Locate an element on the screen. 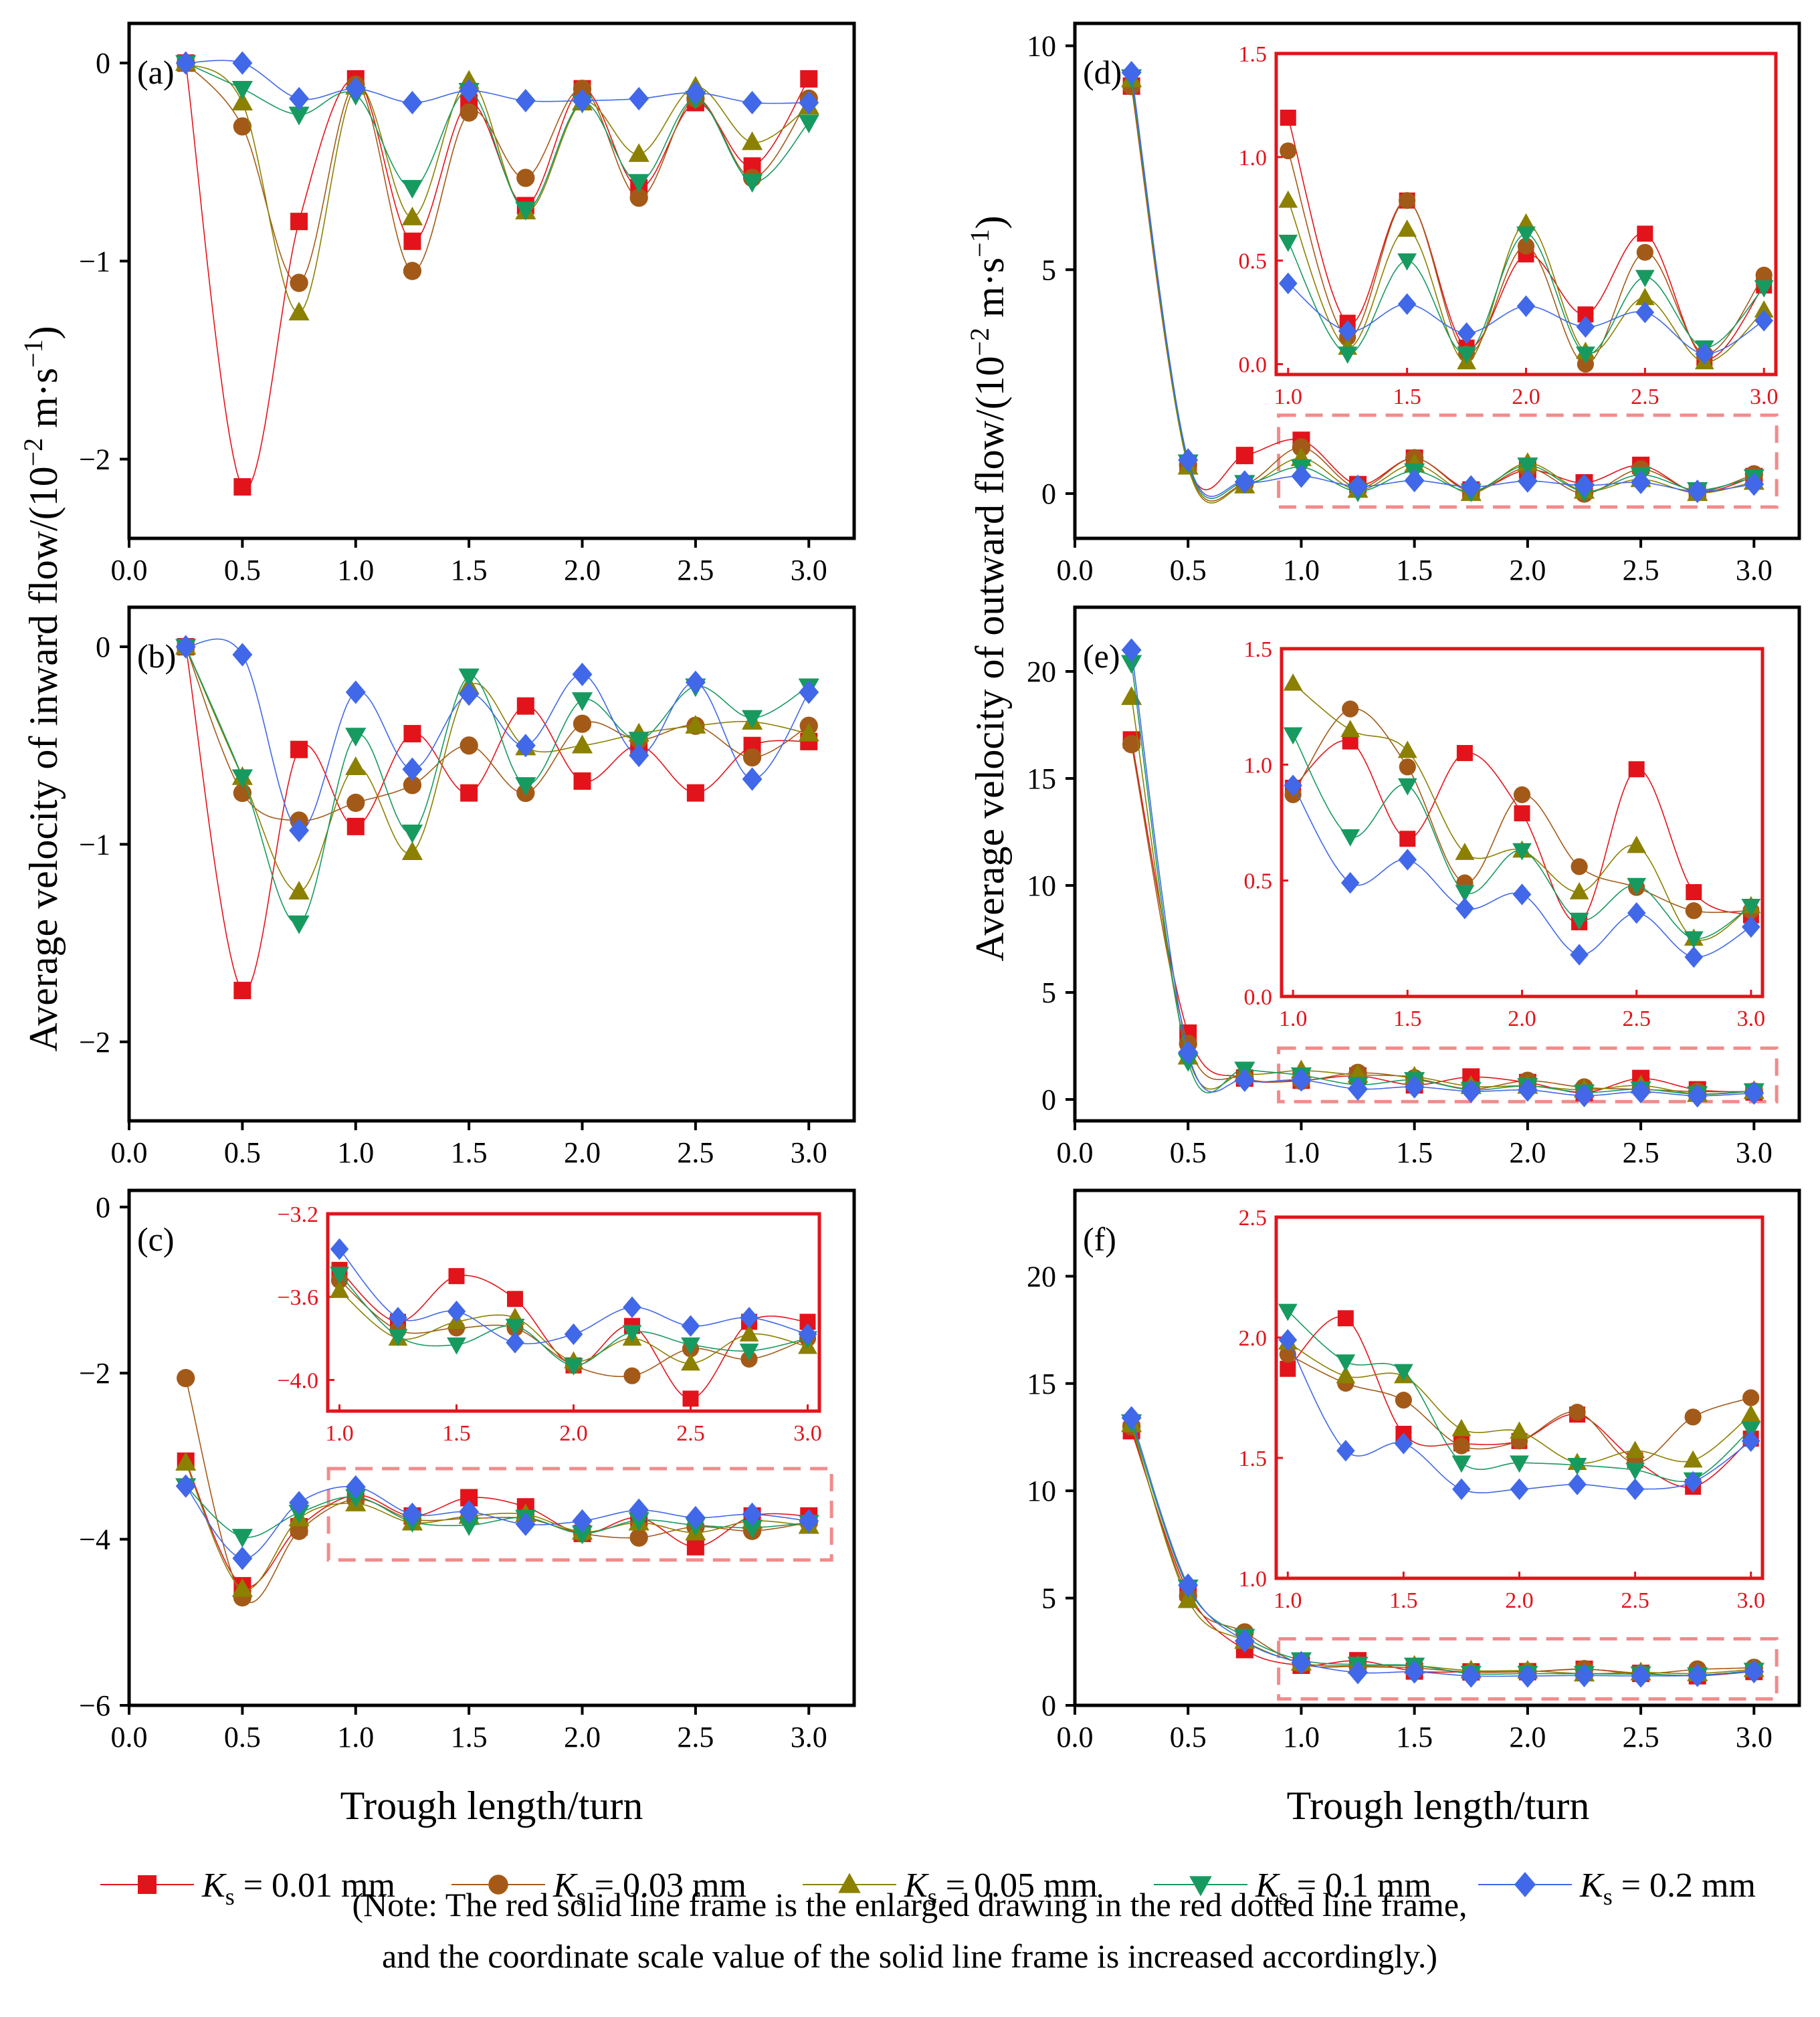  inset-x-tick-label: 1.5 is located at coordinates (1404, 1600).